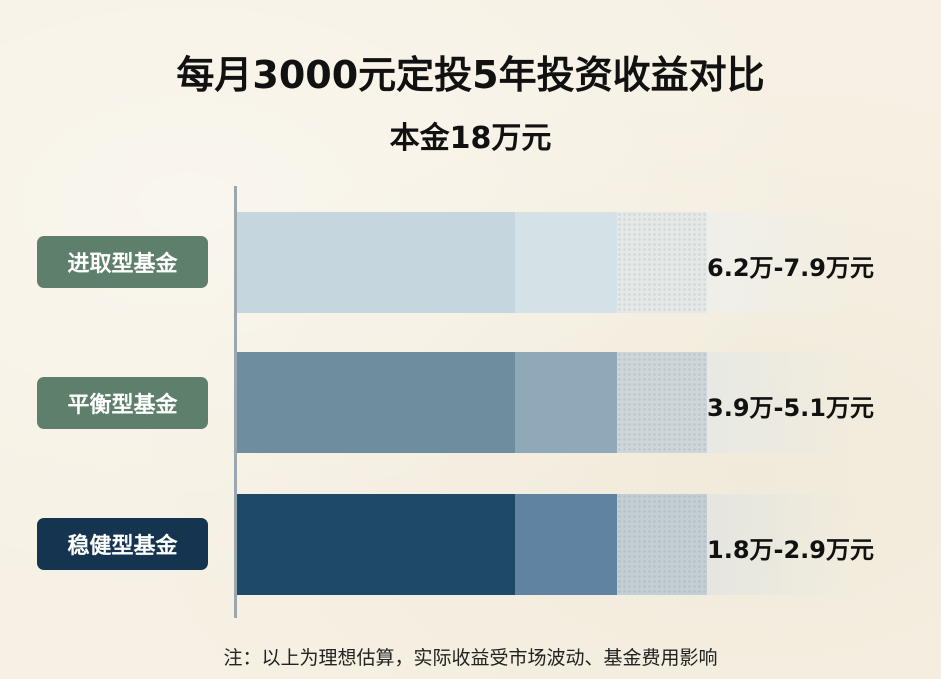 The width and height of the screenshot is (941, 679). What do you see at coordinates (470, 138) in the screenshot?
I see `chart-subtitle: 本金18万元` at bounding box center [470, 138].